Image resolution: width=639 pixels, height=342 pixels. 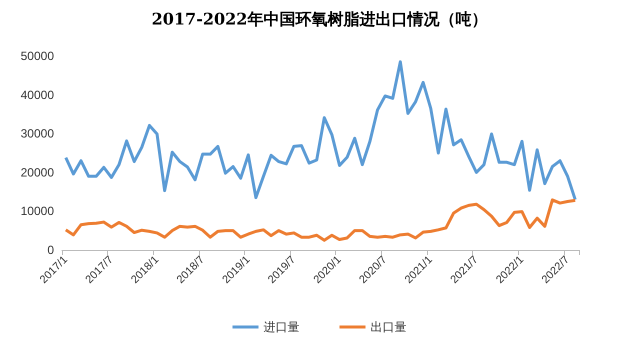 What do you see at coordinates (37, 56) in the screenshot?
I see `y-tick-label: 50000` at bounding box center [37, 56].